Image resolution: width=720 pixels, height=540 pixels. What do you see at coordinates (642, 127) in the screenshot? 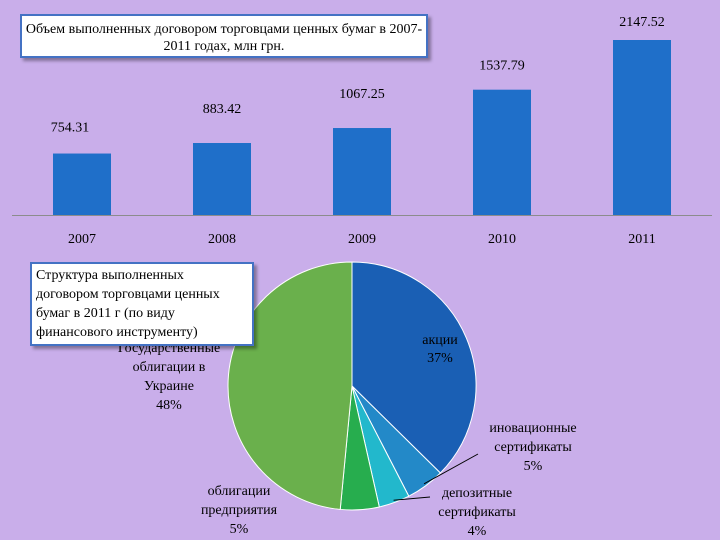
I see `bar-2011` at bounding box center [642, 127].